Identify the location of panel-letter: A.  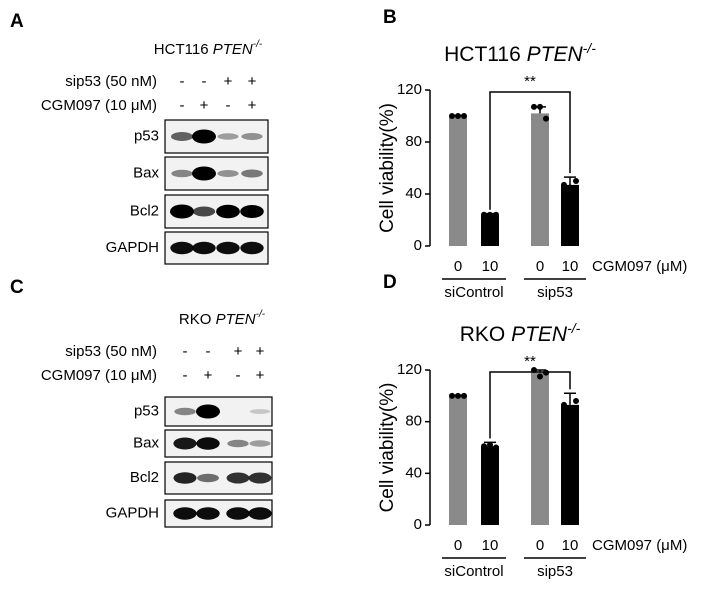
(17, 21).